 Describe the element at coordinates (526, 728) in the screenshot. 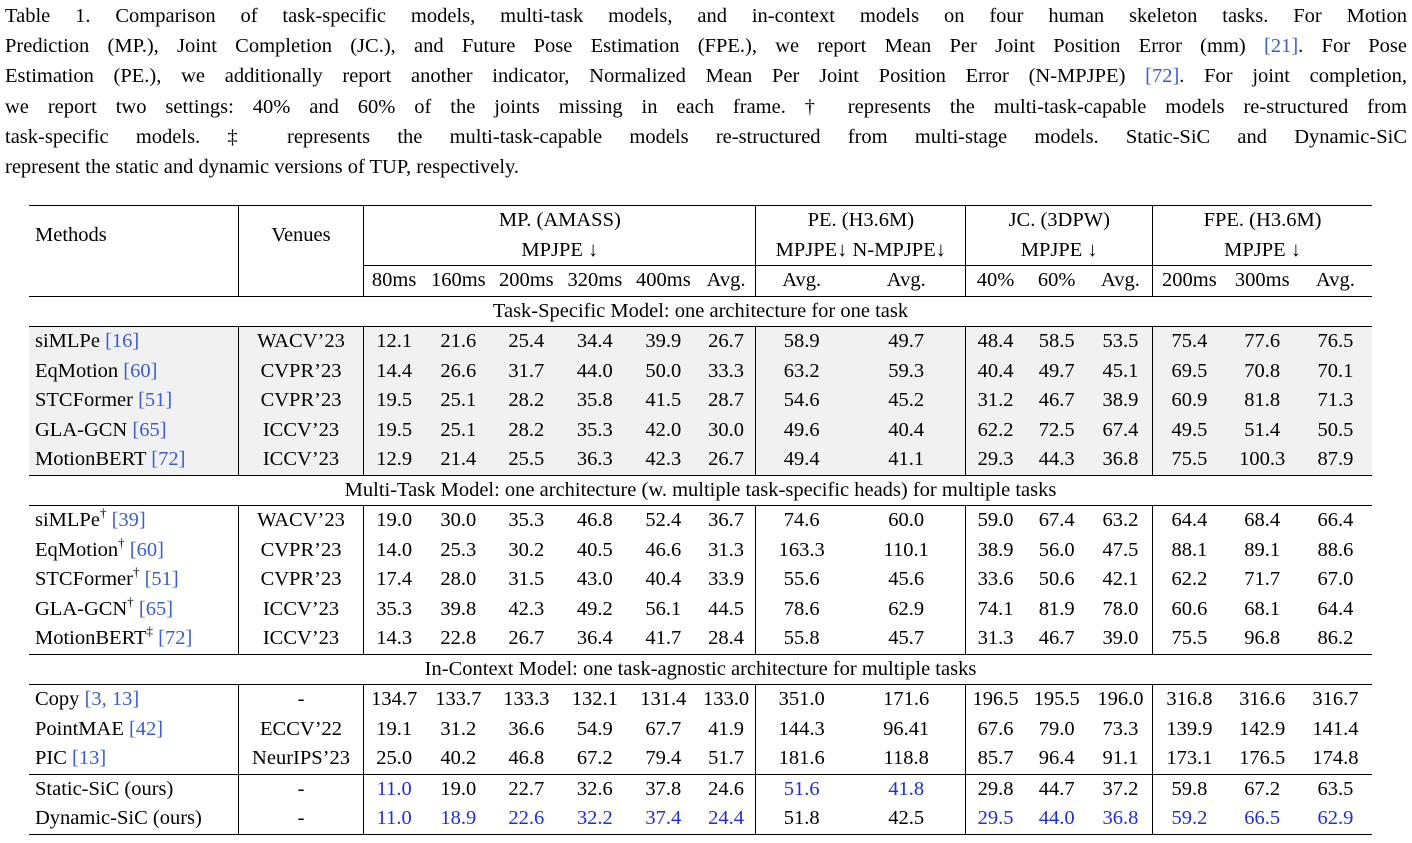

I see `value-cell: 36.6` at that location.